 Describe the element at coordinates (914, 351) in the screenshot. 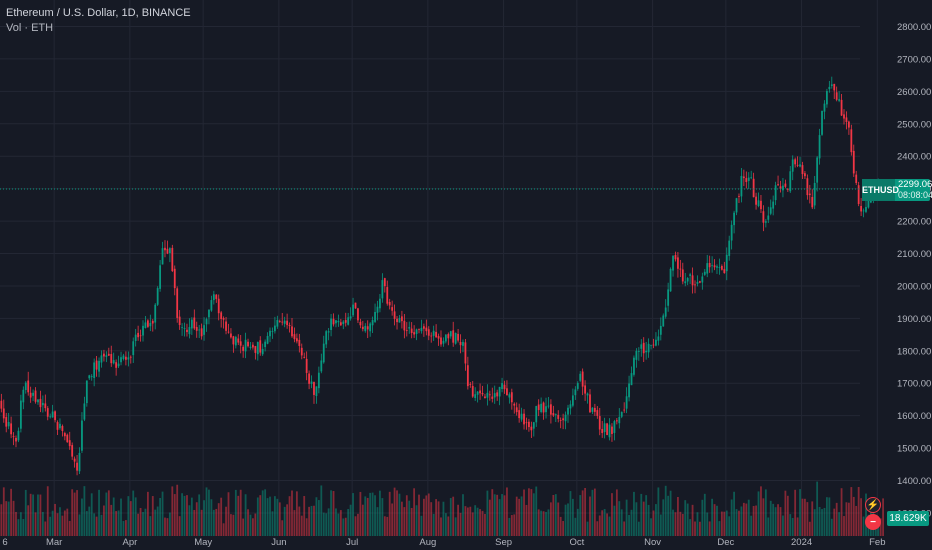

I see `price-tick-label: 1800.00` at that location.